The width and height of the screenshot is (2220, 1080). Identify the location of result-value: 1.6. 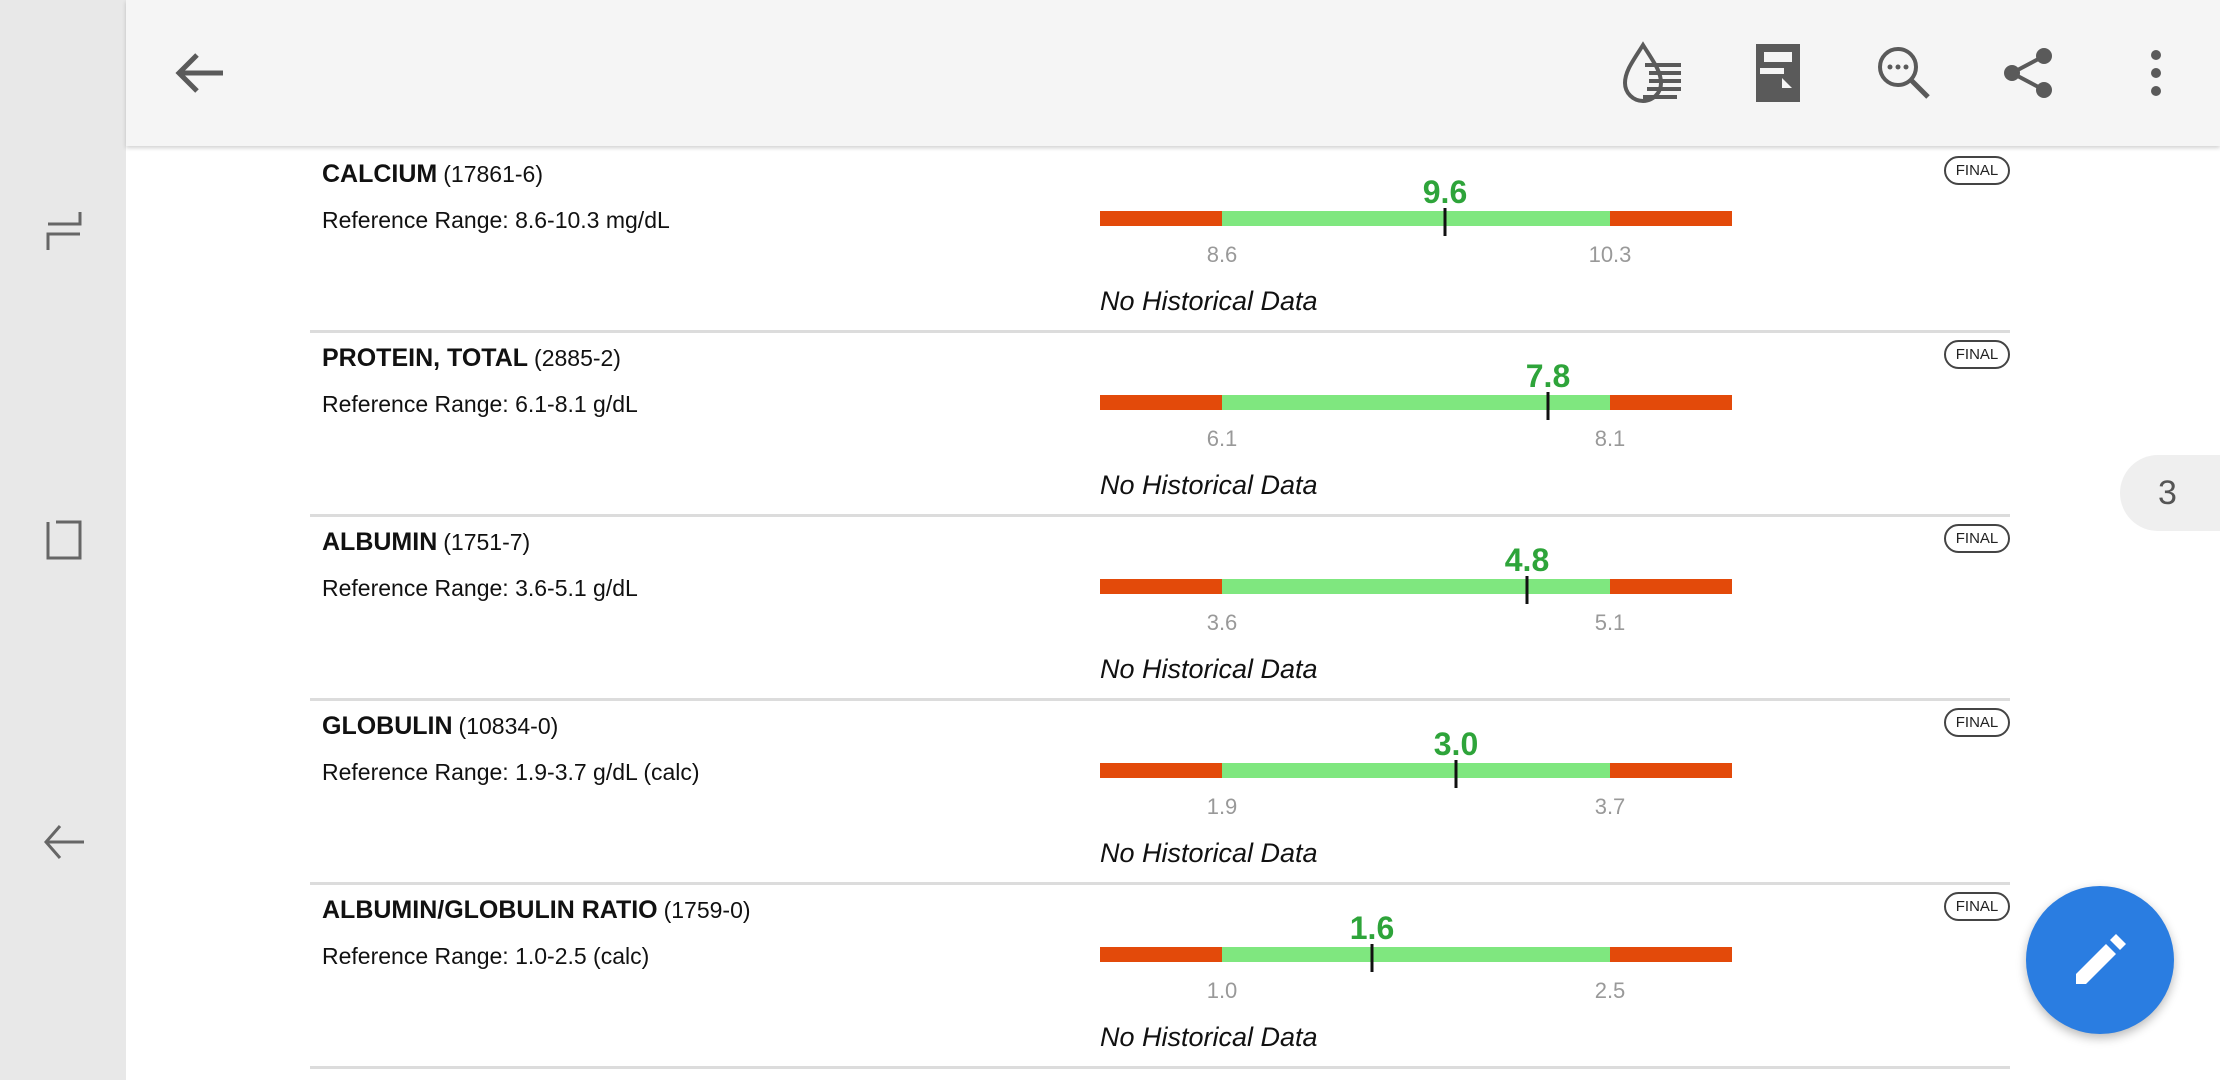
(1372, 928).